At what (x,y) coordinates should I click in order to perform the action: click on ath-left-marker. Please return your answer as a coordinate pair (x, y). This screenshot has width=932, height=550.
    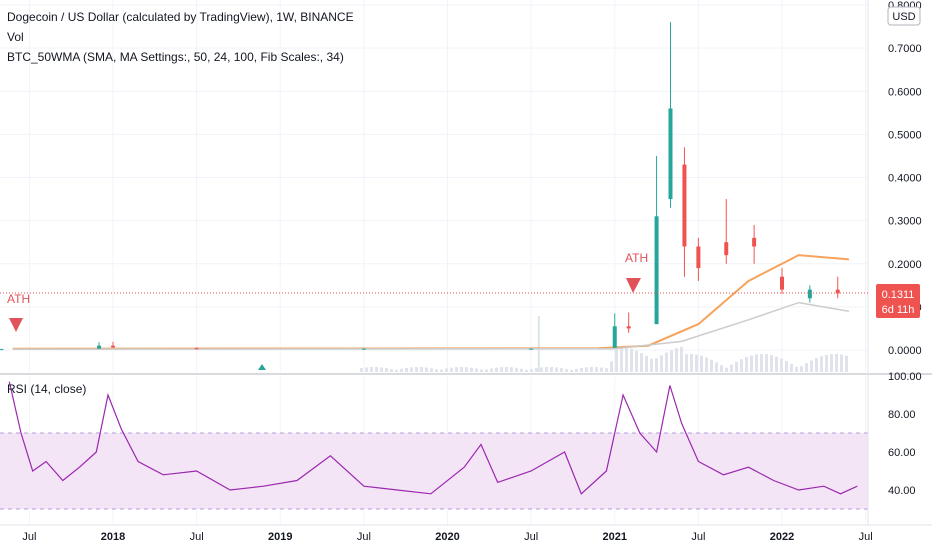
    Looking at the image, I should click on (16, 325).